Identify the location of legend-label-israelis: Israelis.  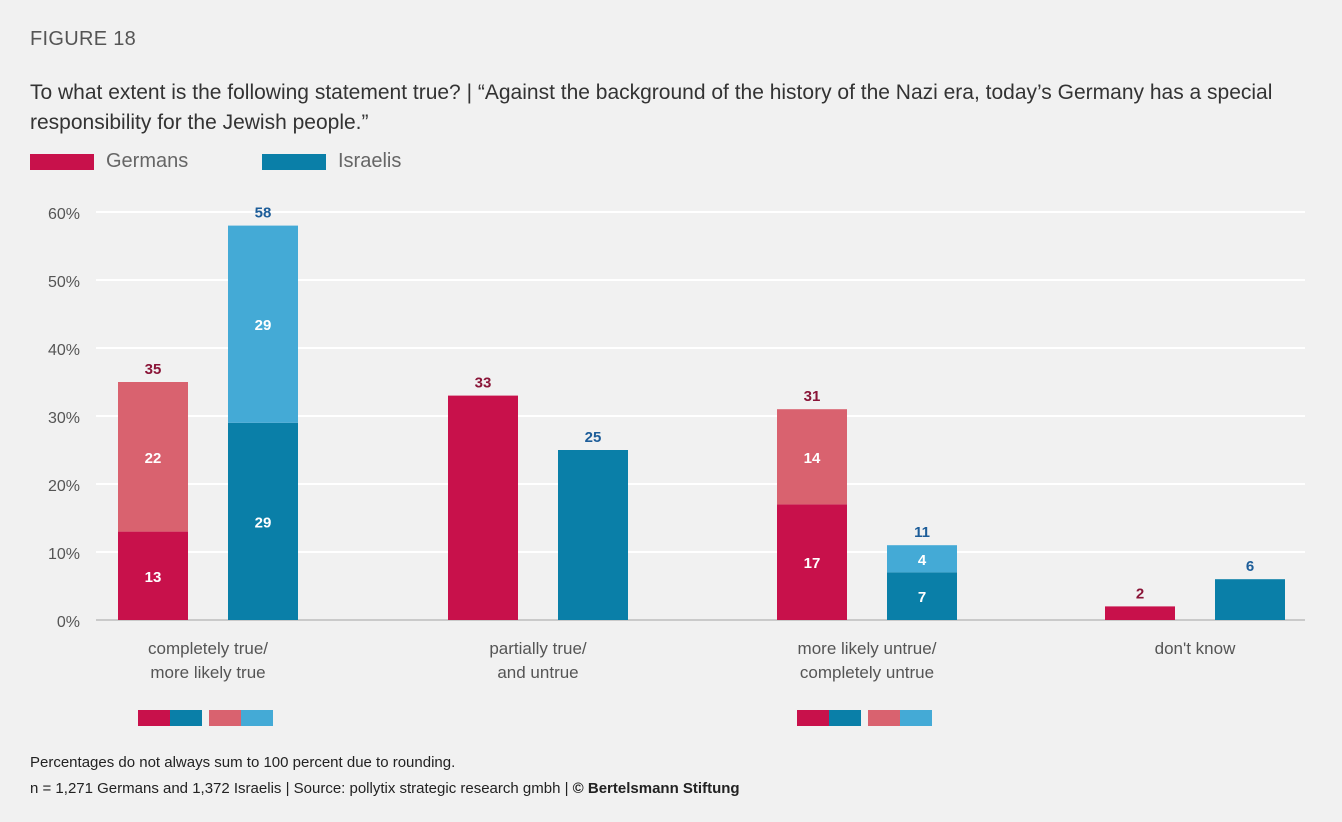
(370, 161).